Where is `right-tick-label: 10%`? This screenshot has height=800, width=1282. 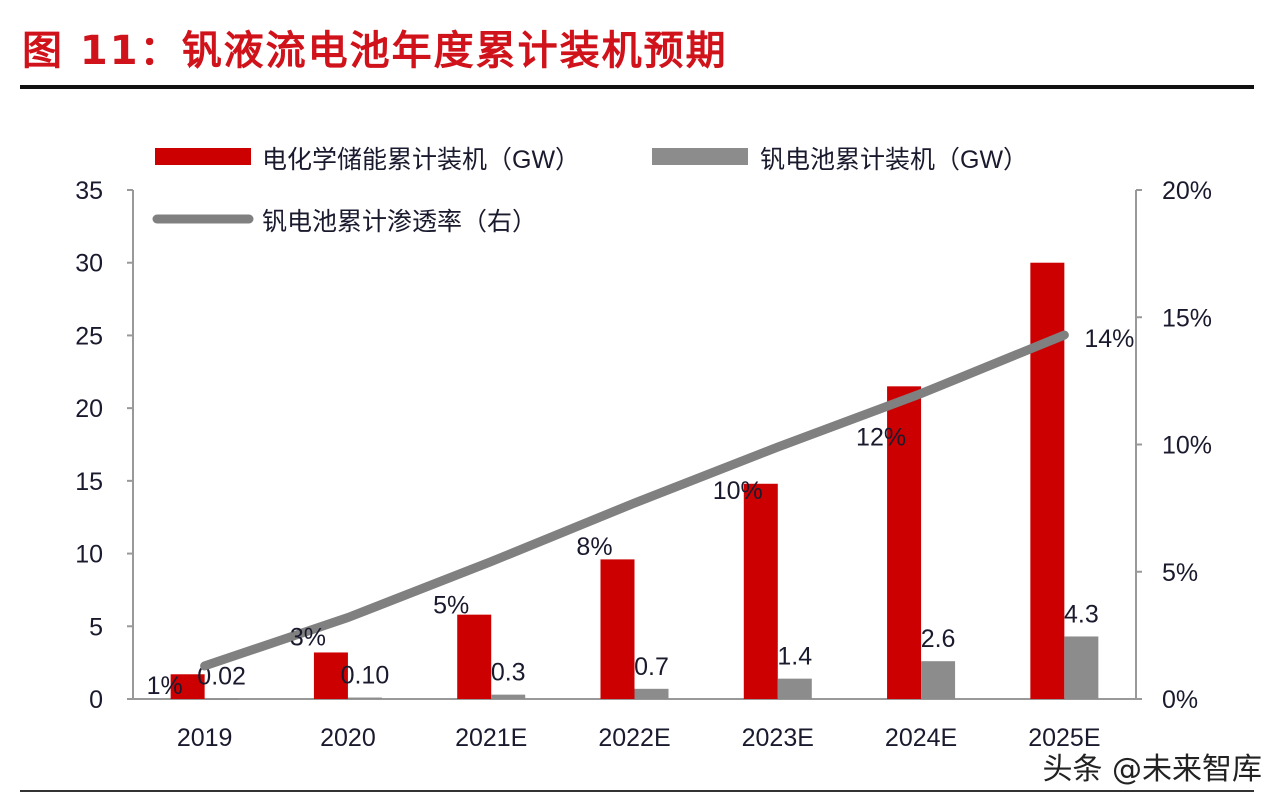
right-tick-label: 10% is located at coordinates (1187, 446).